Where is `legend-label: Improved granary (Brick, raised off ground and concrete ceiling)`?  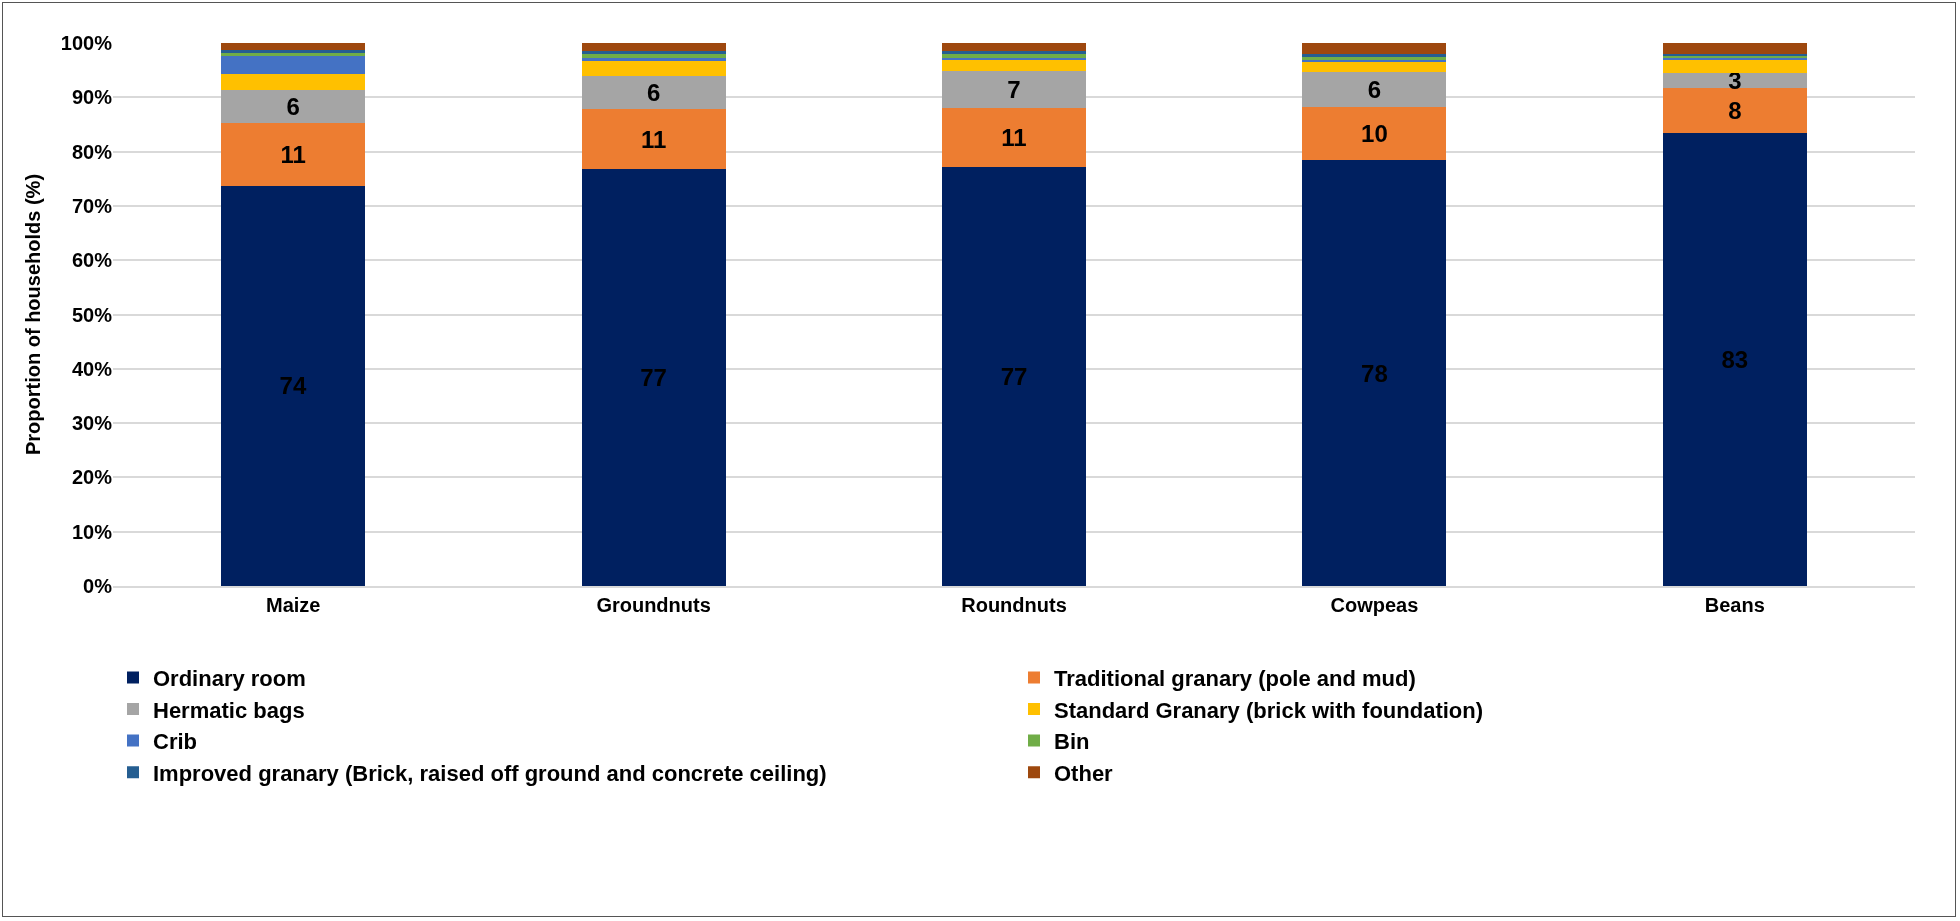 legend-label: Improved granary (Brick, raised off ground and concrete ceiling) is located at coordinates (490, 773).